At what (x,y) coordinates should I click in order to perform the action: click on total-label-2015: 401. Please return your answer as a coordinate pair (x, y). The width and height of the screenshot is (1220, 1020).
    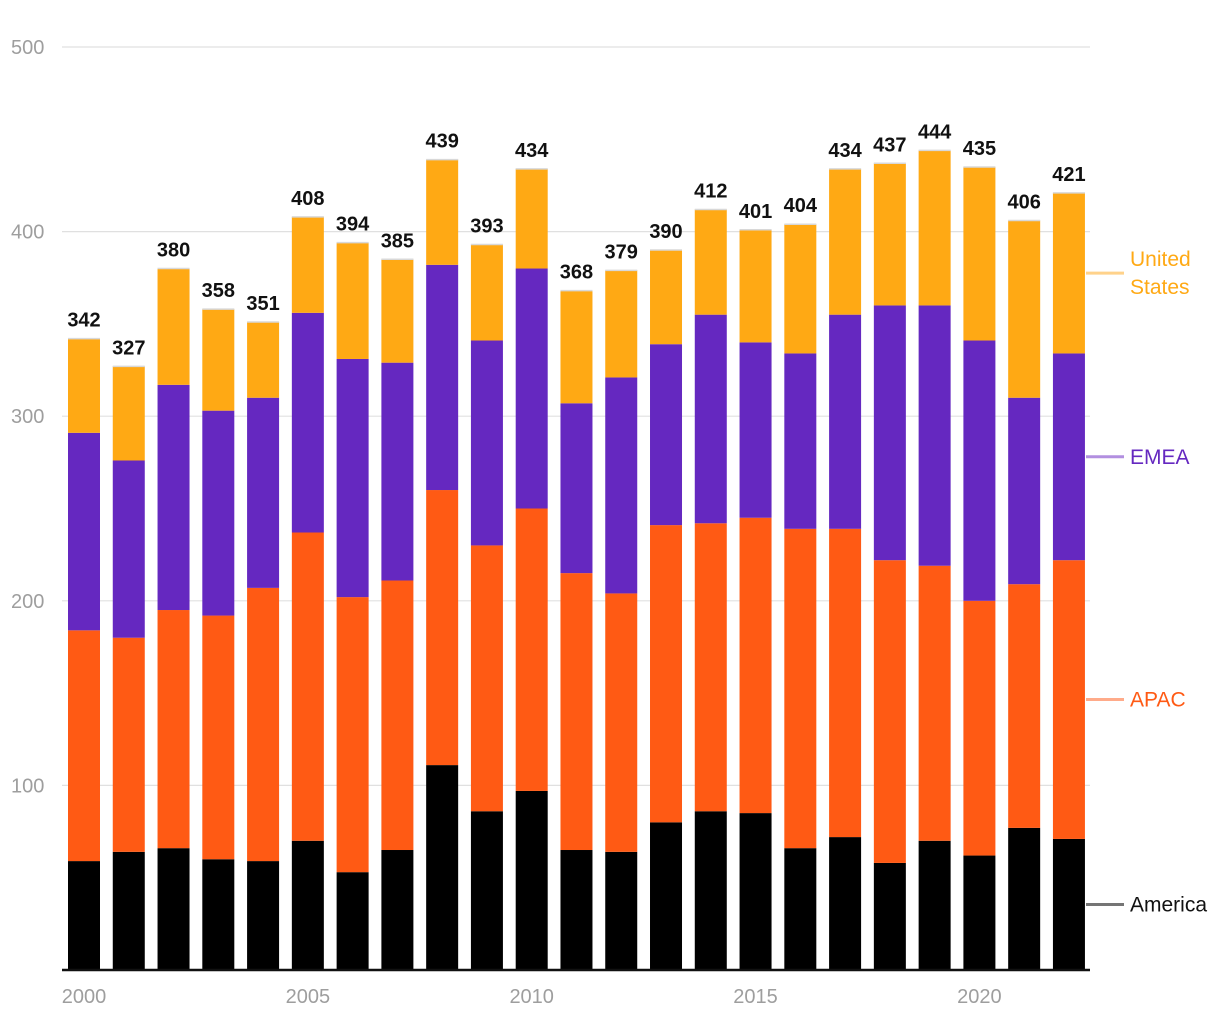
    Looking at the image, I should click on (755, 212).